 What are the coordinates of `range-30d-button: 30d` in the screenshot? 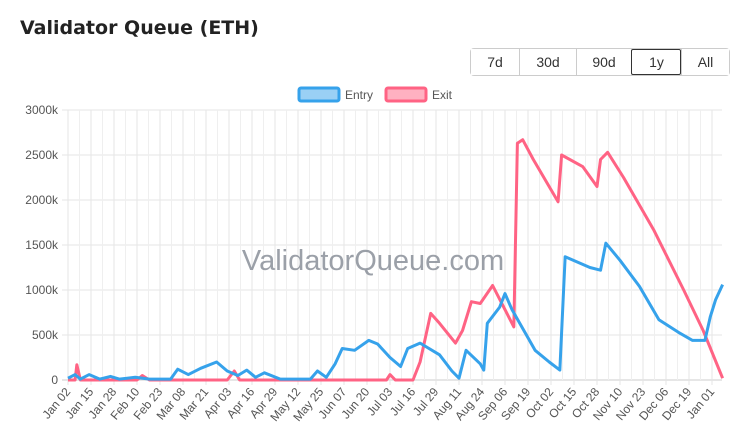 It's located at (547, 62).